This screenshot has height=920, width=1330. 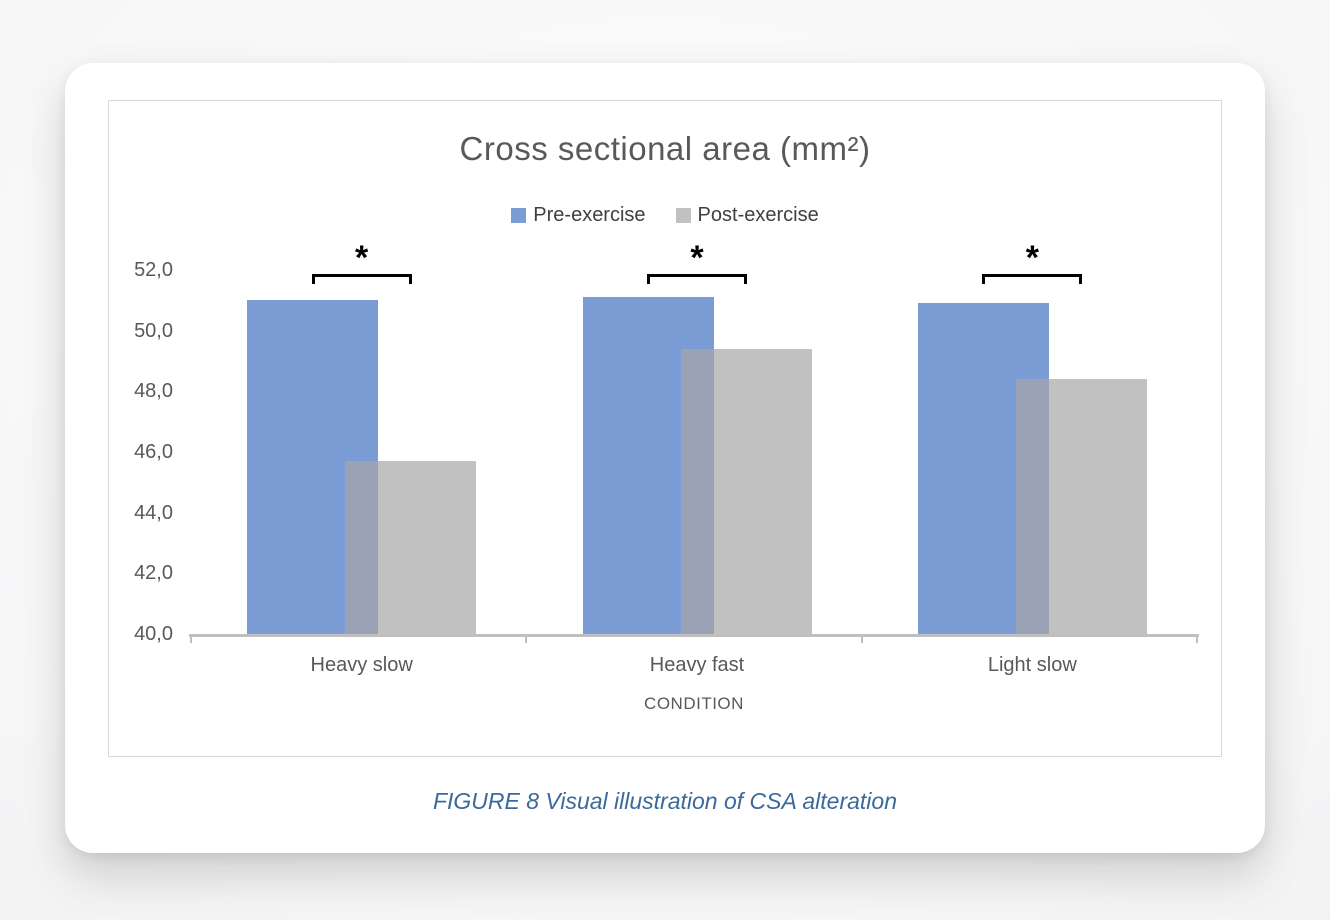 What do you see at coordinates (153, 391) in the screenshot?
I see `y-tick-label: 48,0` at bounding box center [153, 391].